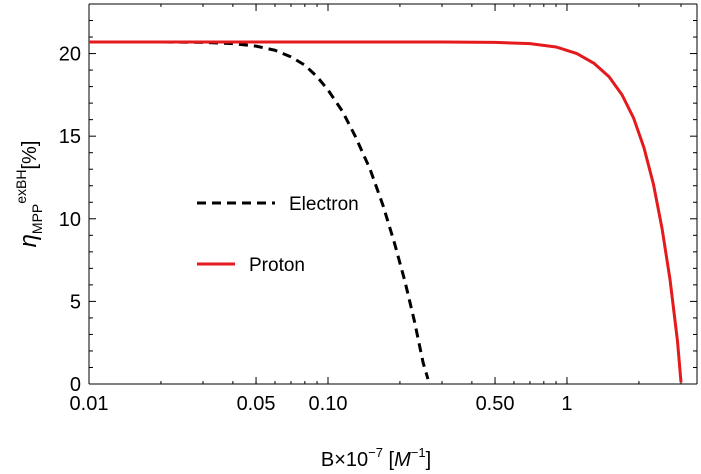 This screenshot has height=474, width=701. I want to click on legend: Electron Proton, so click(278, 235).